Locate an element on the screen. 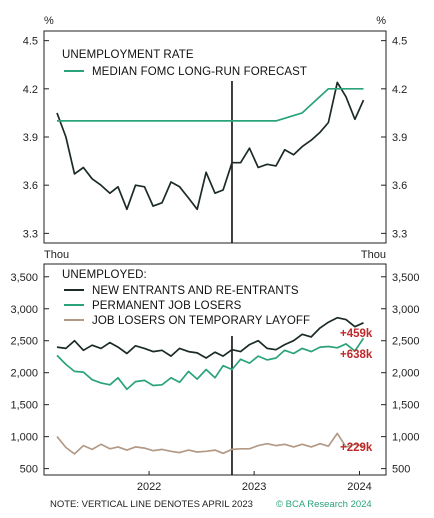 The image size is (434, 518). top-ytick-label-right: 3.3 is located at coordinates (399, 234).